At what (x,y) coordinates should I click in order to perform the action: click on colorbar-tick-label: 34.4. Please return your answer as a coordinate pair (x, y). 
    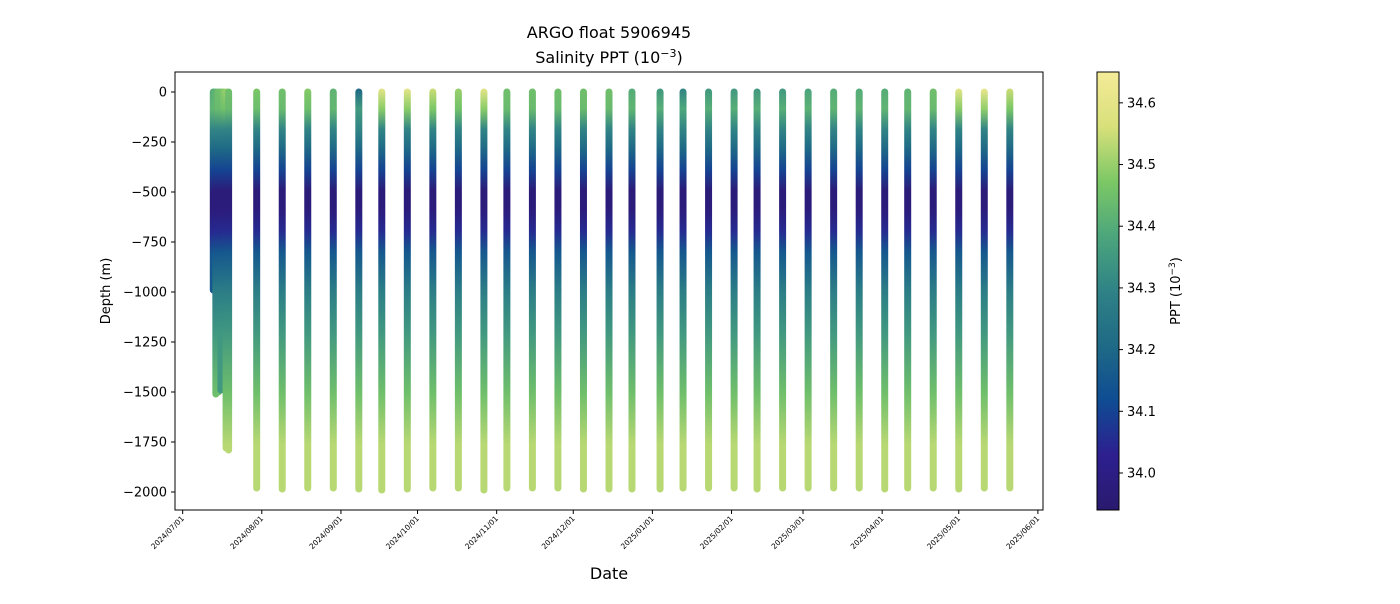
    Looking at the image, I should click on (1141, 227).